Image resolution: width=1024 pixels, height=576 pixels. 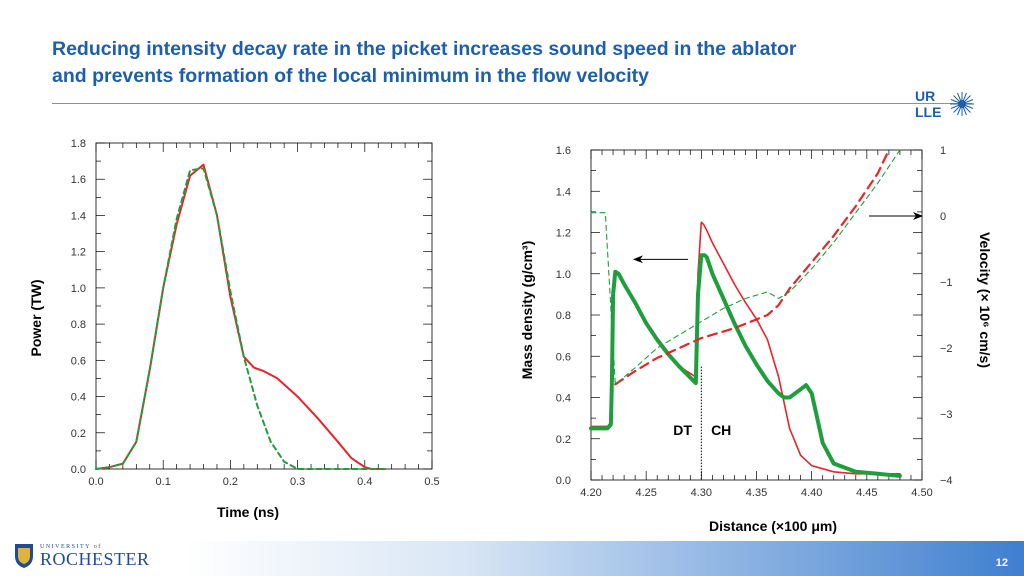 I want to click on velocity-chart-y-tick-label: −3, so click(x=946, y=415).